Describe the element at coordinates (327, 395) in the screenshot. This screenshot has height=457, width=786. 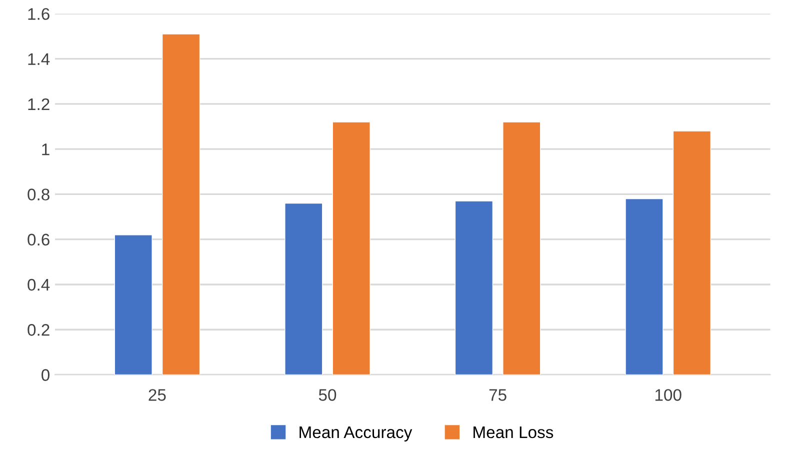
I see `x-tick-label: 50` at that location.